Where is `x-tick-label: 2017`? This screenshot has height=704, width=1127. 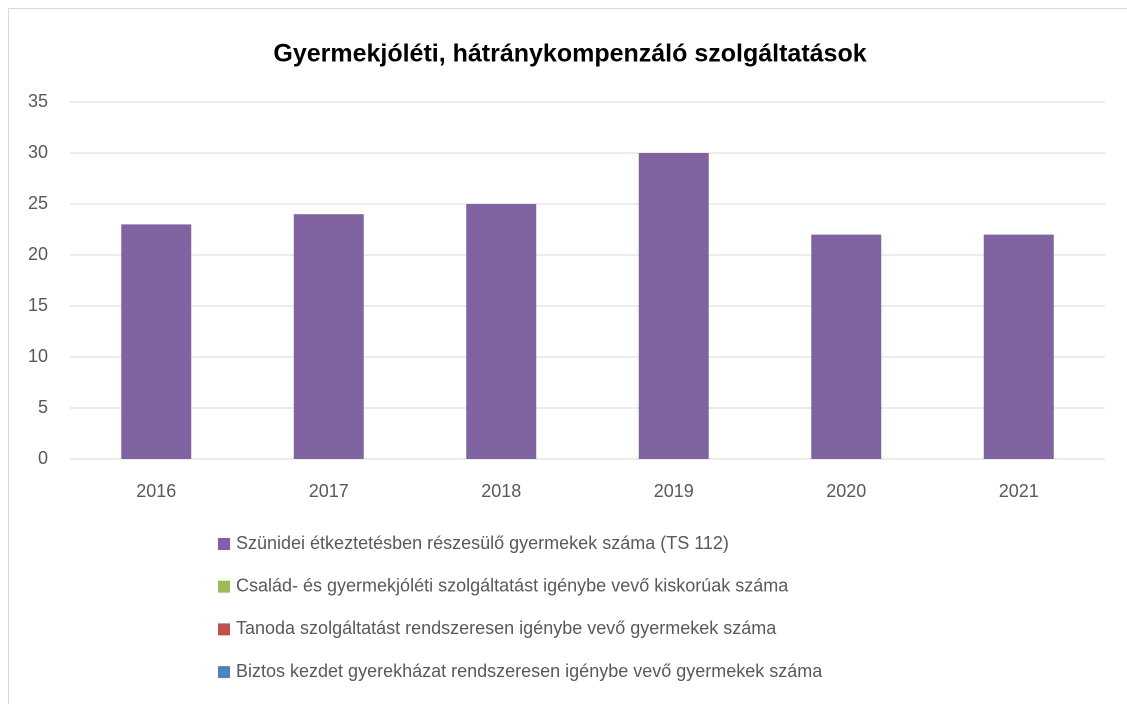
x-tick-label: 2017 is located at coordinates (329, 491).